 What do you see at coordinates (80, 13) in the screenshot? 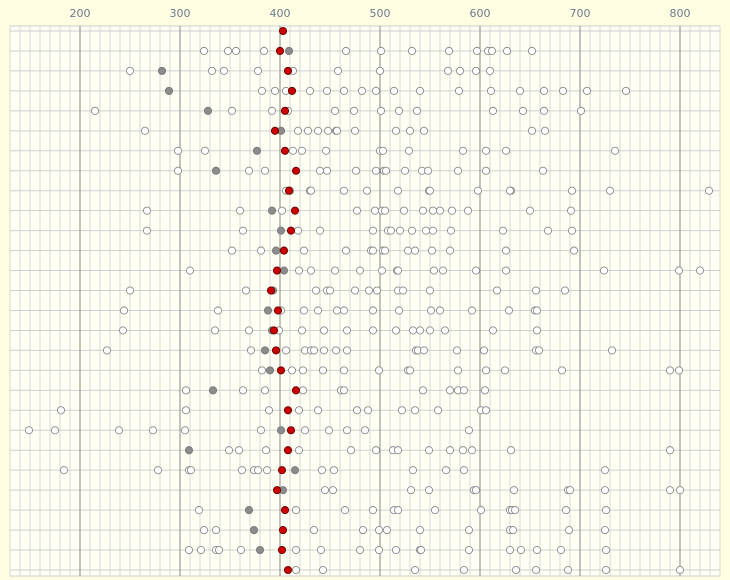
I see `x-tick-label: 200` at bounding box center [80, 13].